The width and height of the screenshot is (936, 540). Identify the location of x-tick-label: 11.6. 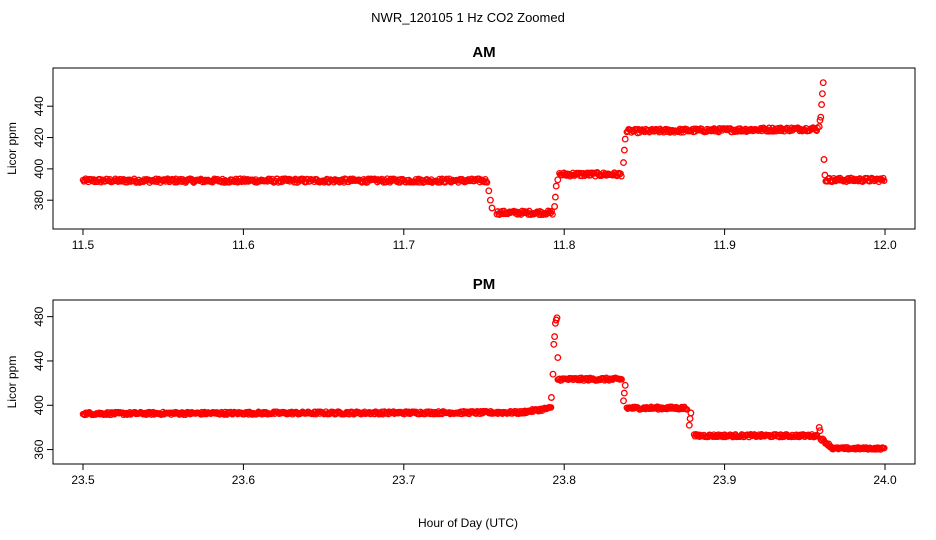
(243, 245).